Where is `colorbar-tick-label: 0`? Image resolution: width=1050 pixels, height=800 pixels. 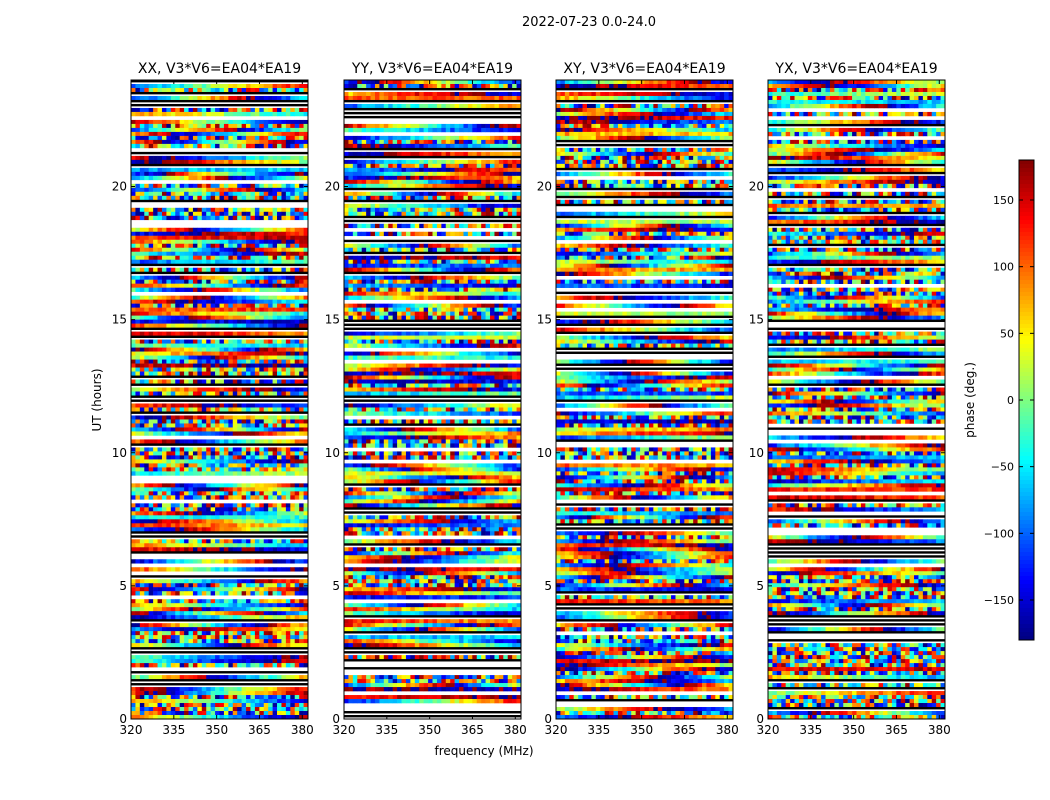
colorbar-tick-label: 0 is located at coordinates (1010, 400).